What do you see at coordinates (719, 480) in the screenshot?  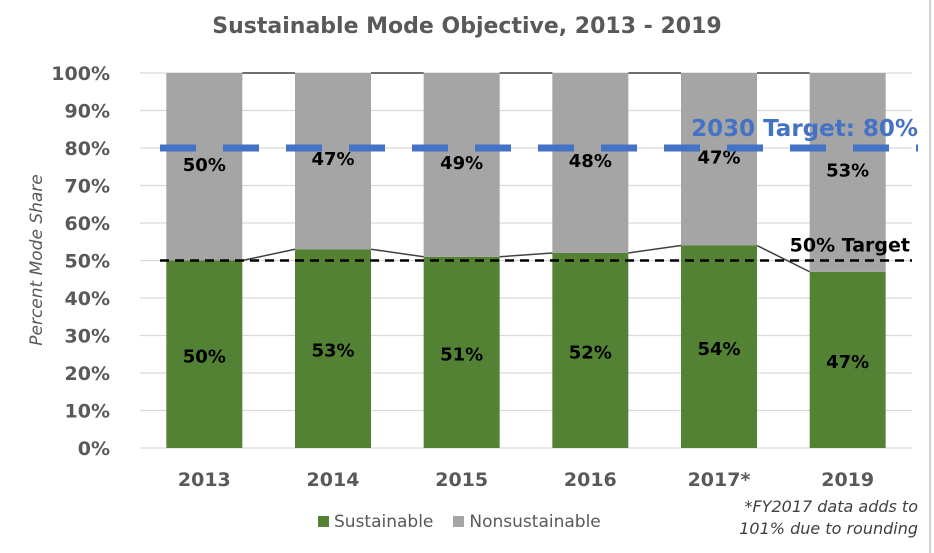 I see `x-tick-label: 2017*` at bounding box center [719, 480].